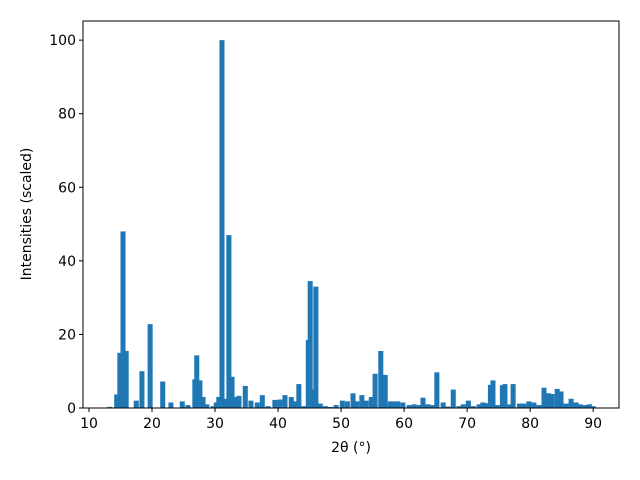 The image size is (640, 480). What do you see at coordinates (341, 424) in the screenshot?
I see `x-tick-label: 50` at bounding box center [341, 424].